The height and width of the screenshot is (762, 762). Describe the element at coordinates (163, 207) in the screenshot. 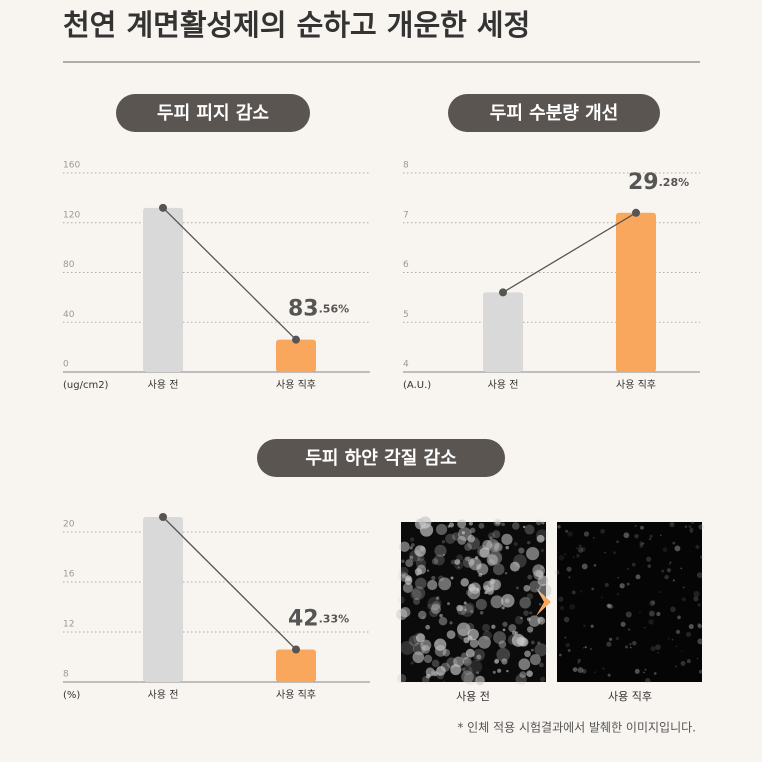

I see `point` at that location.